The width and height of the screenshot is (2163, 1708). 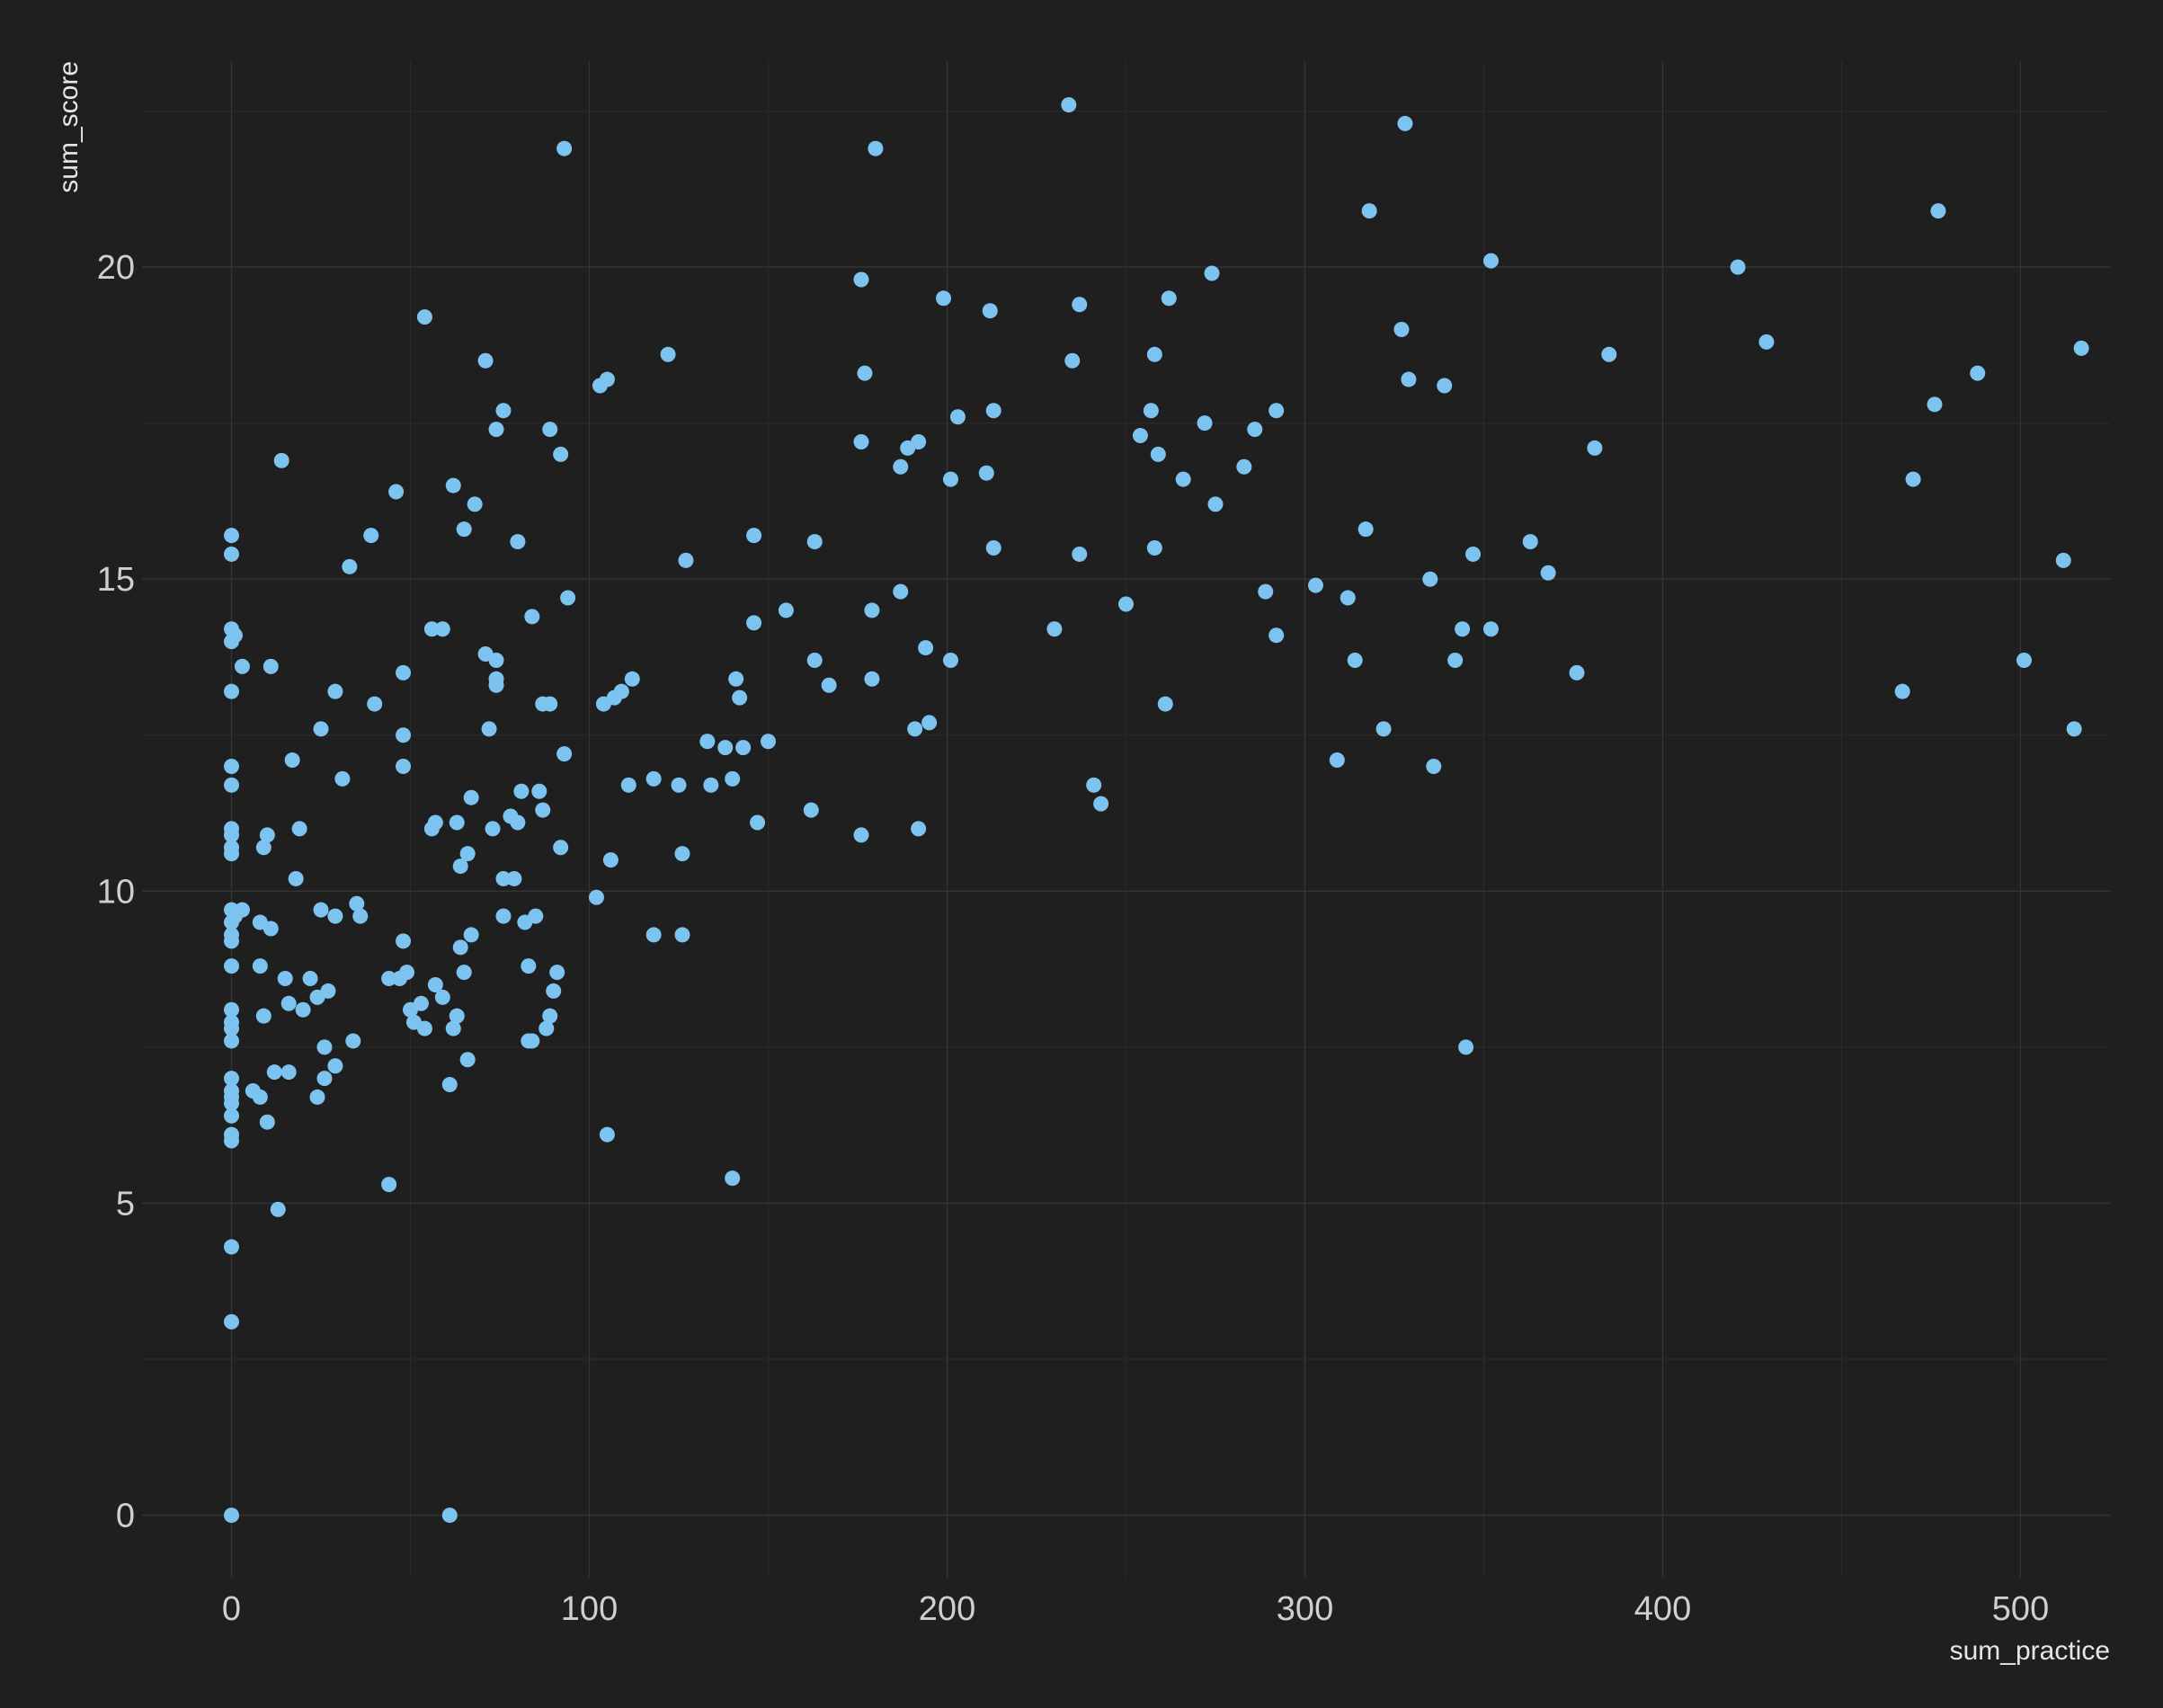 What do you see at coordinates (2020, 1609) in the screenshot?
I see `x-tick-label: 500` at bounding box center [2020, 1609].